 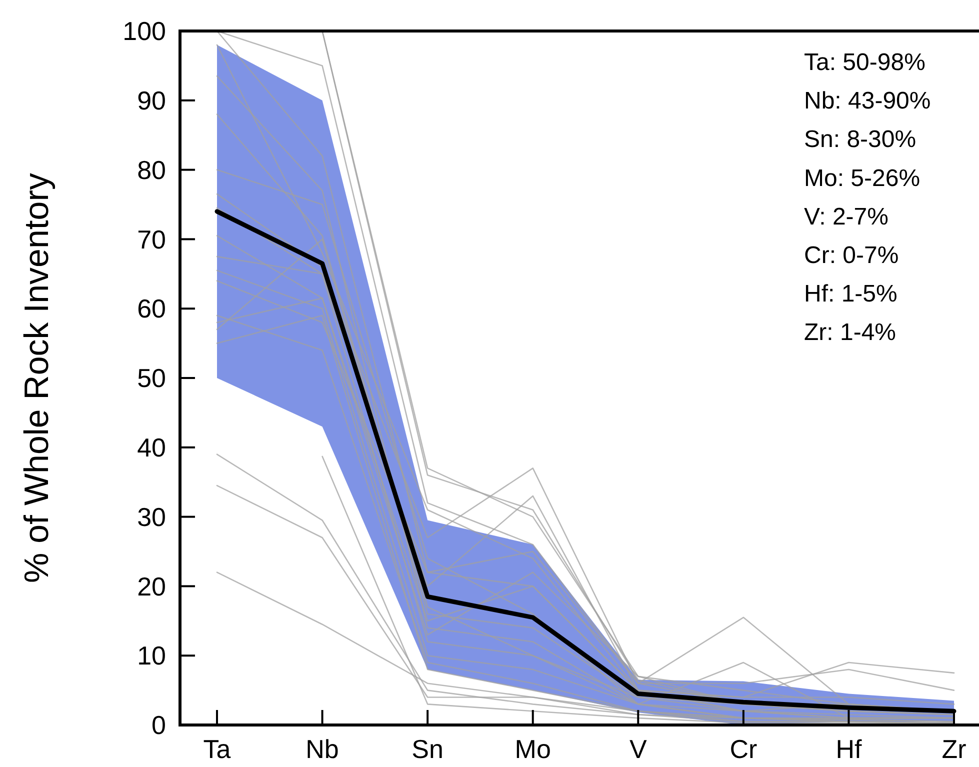 What do you see at coordinates (744, 749) in the screenshot?
I see `x-tick-label: Cr` at bounding box center [744, 749].